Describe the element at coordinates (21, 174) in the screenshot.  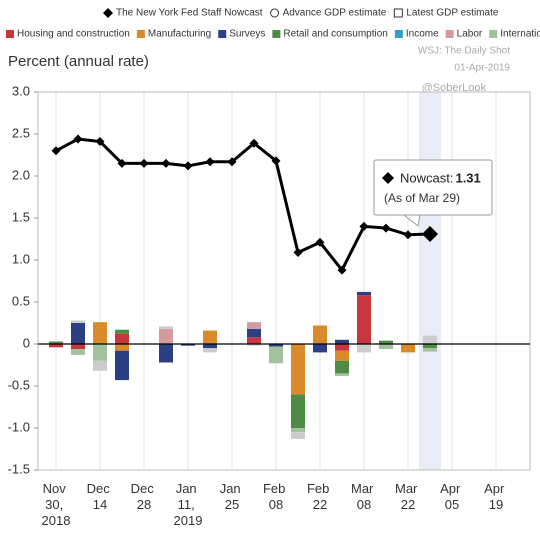
I see `y-tick-label: 2.0` at that location.